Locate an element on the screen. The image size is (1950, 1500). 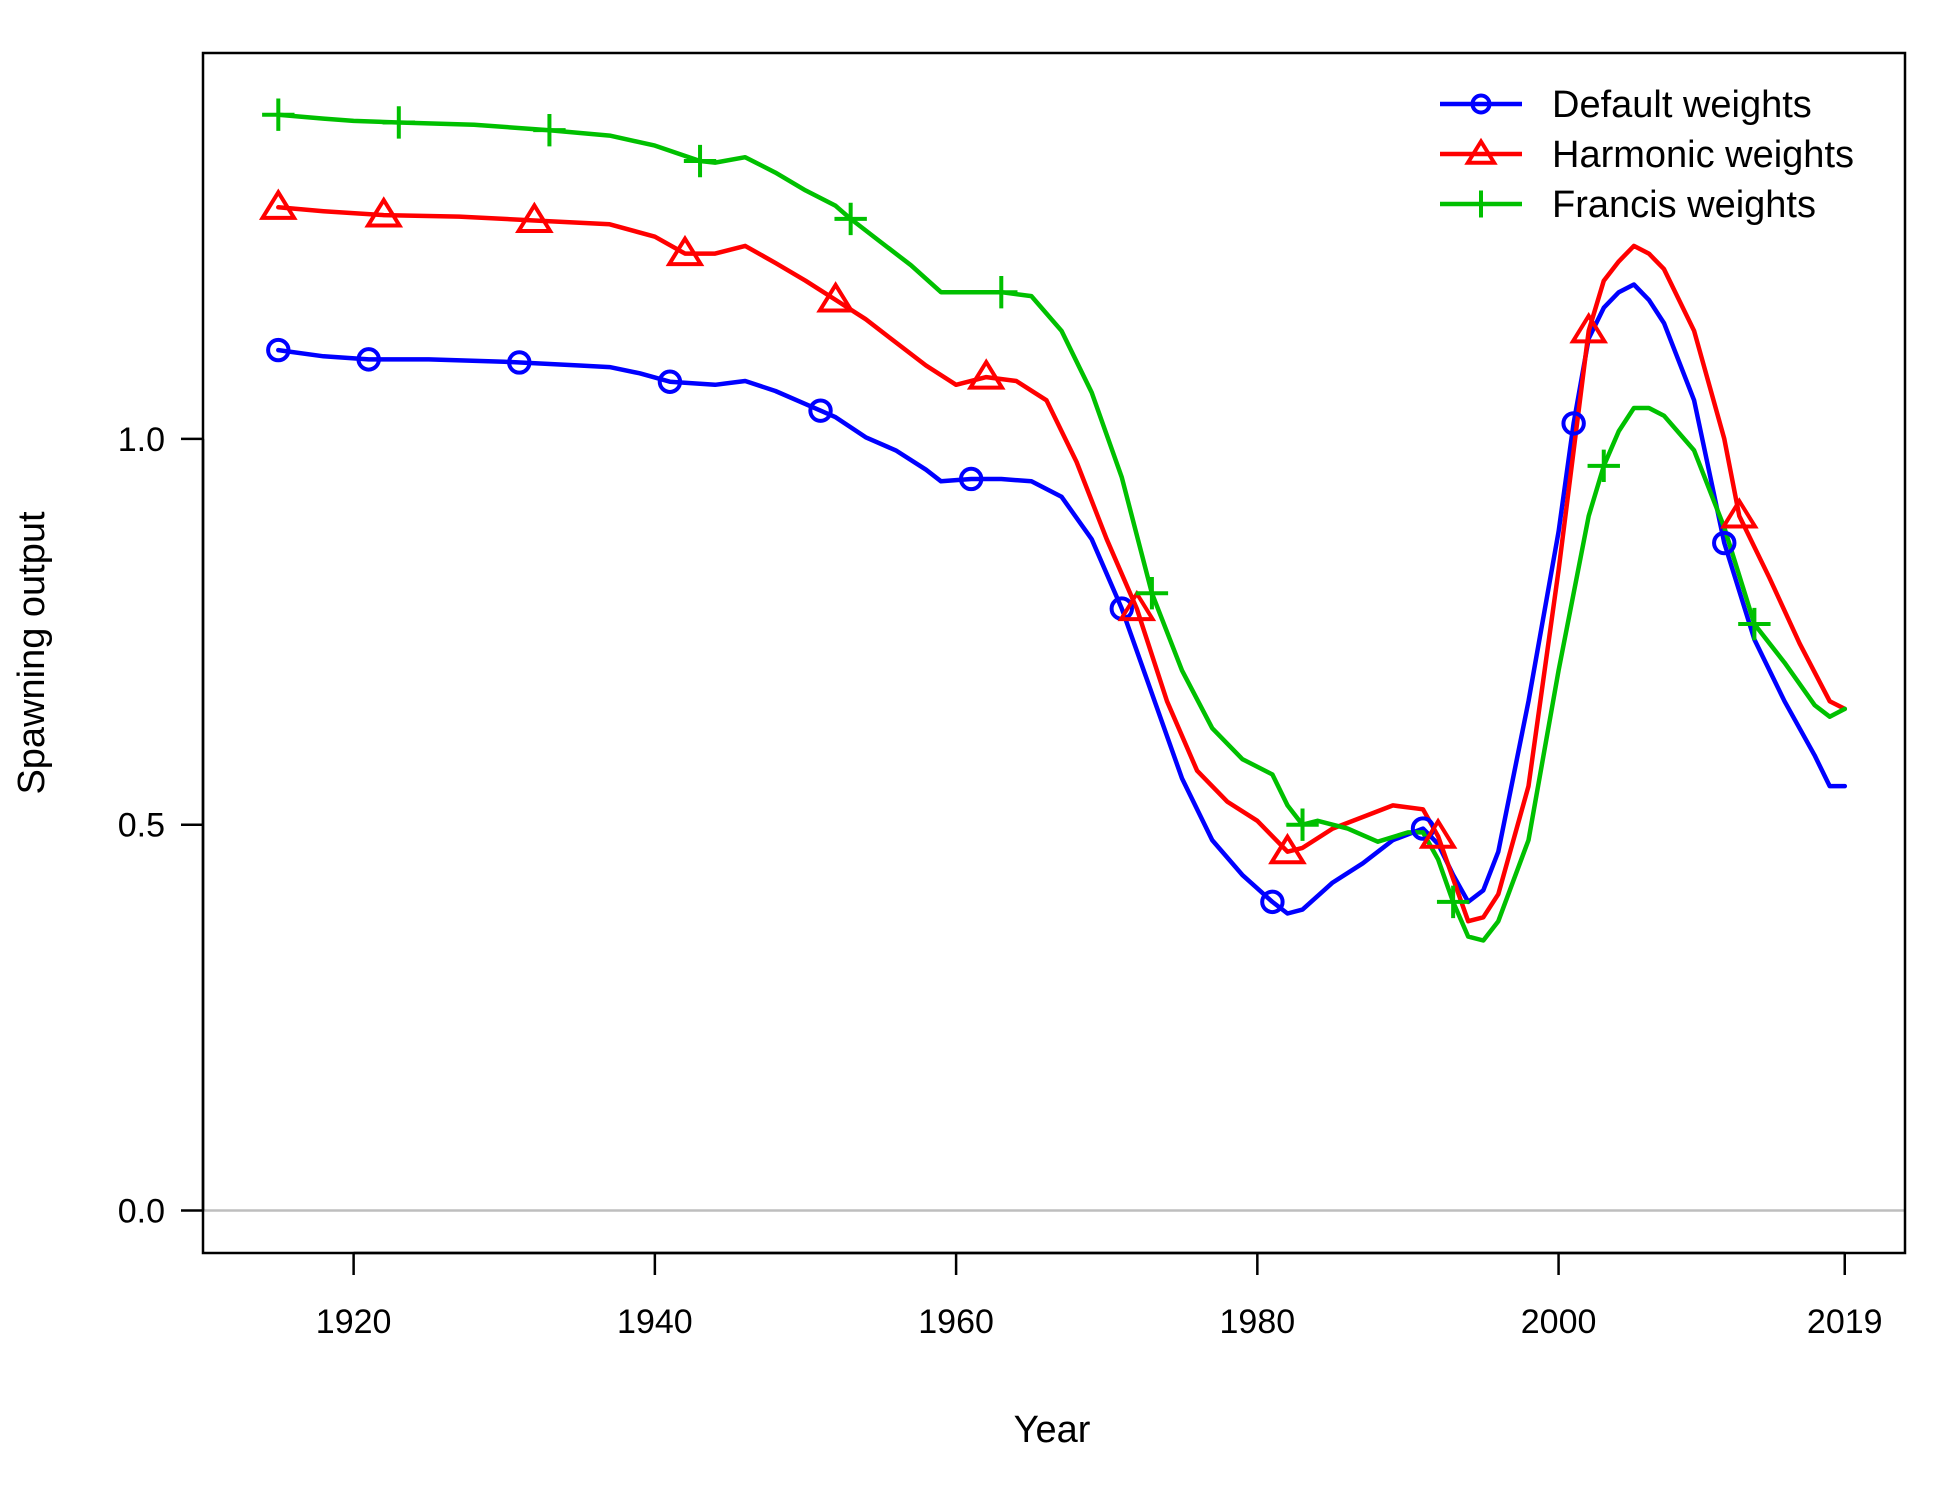
x-tick-label-1960: 1960 is located at coordinates (956, 1322).